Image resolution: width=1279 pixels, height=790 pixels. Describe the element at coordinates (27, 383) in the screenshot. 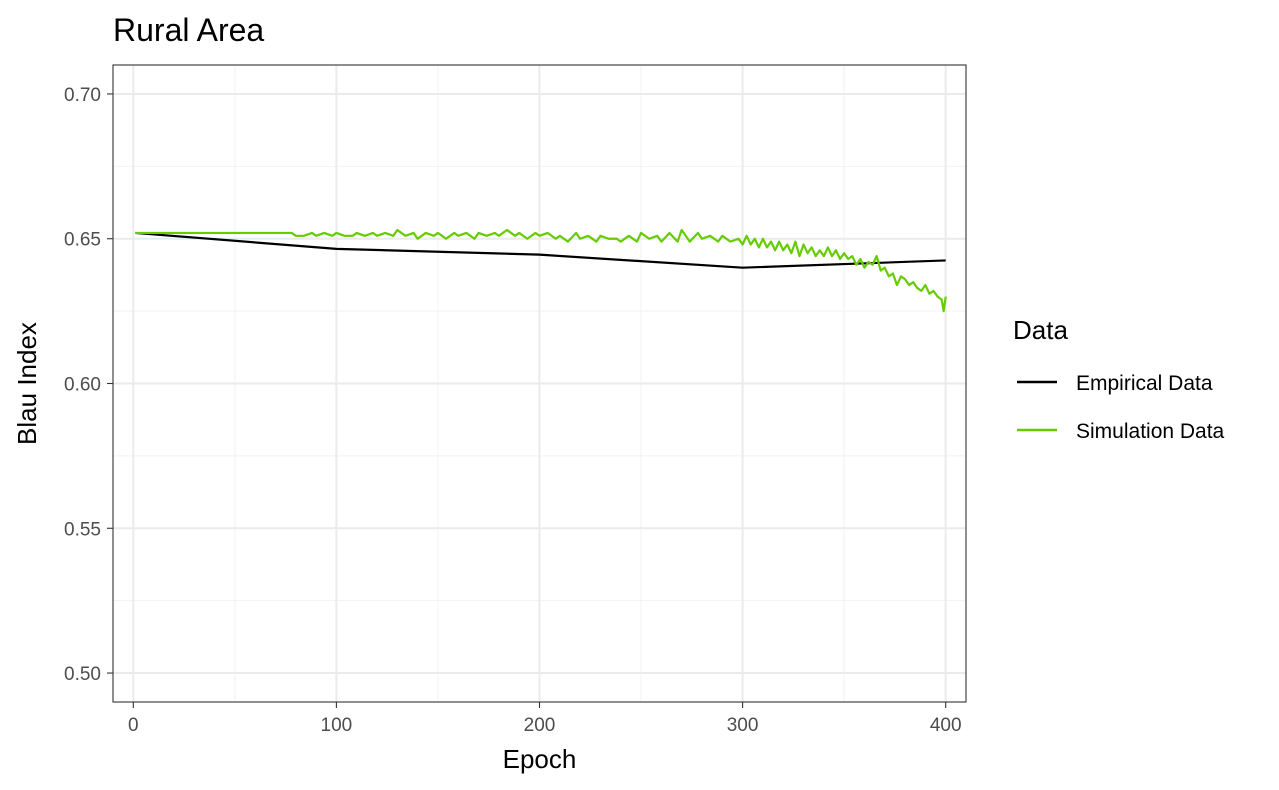

I see `y-axis-title: Blau Index` at that location.